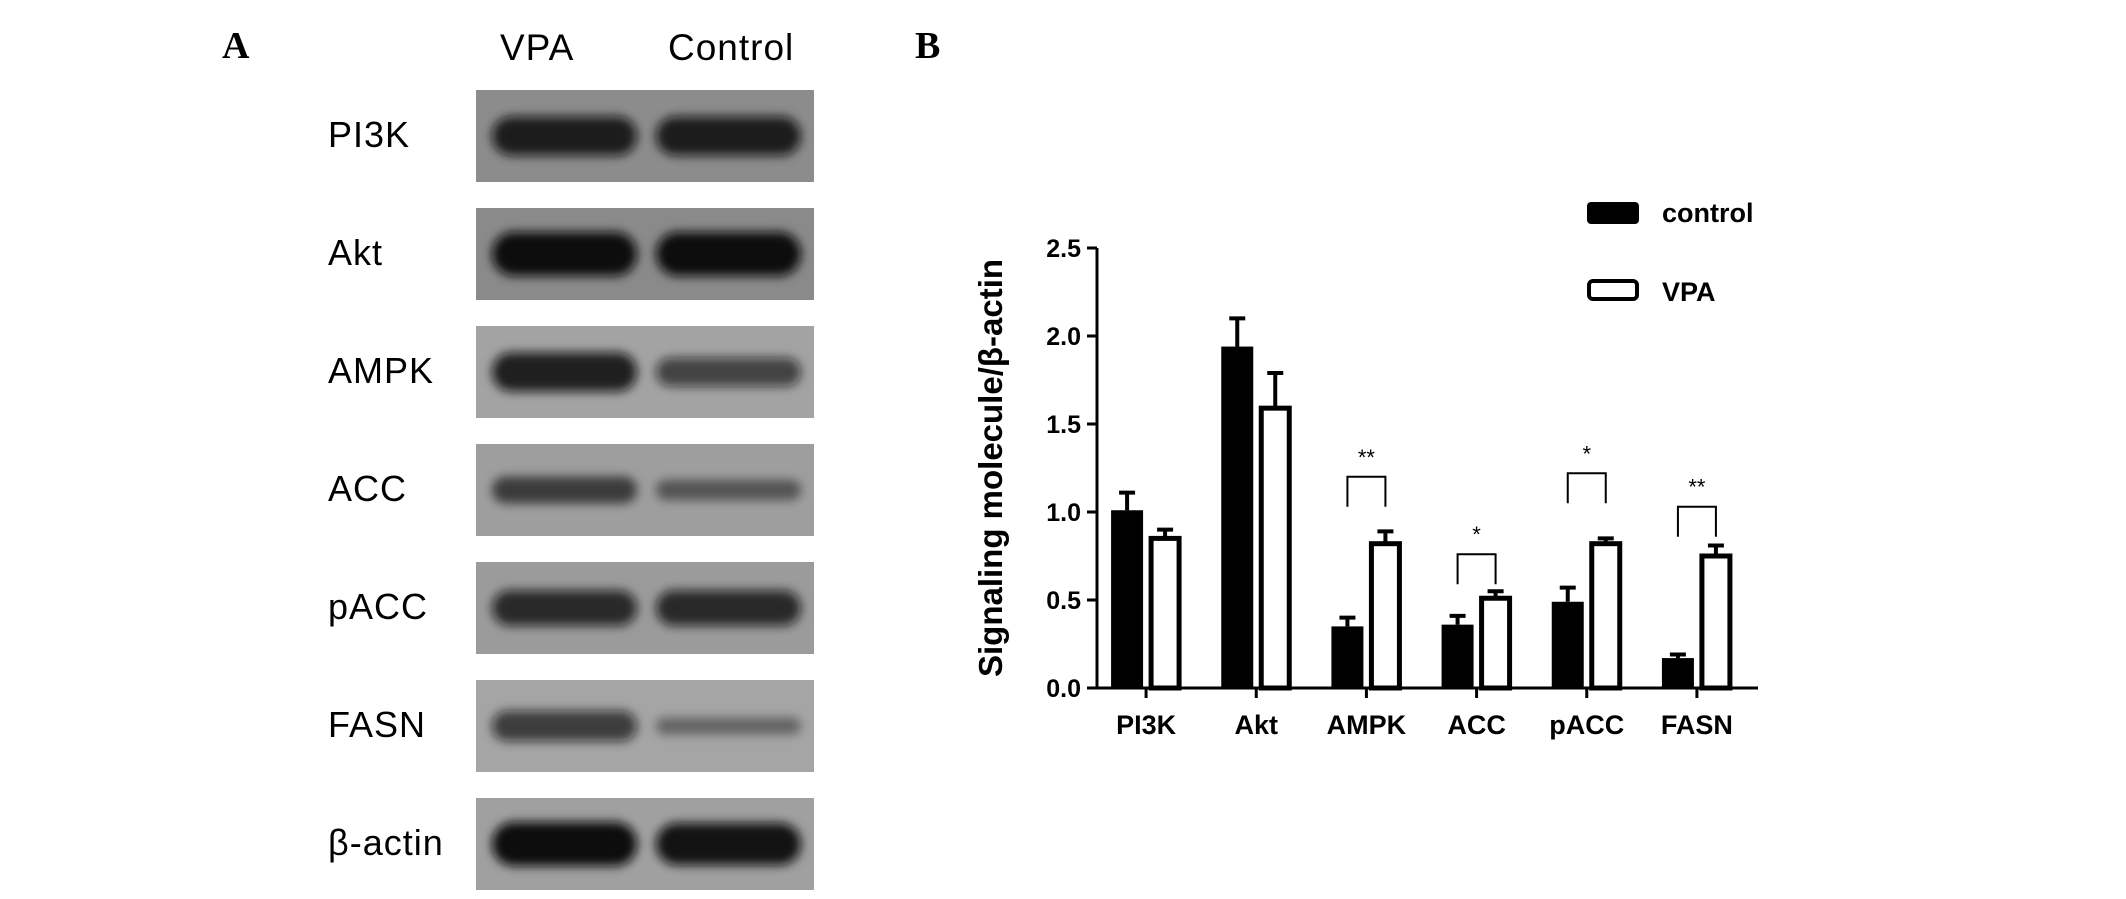 The image size is (2126, 899). I want to click on y-tick-label: 0.0, so click(1063, 689).